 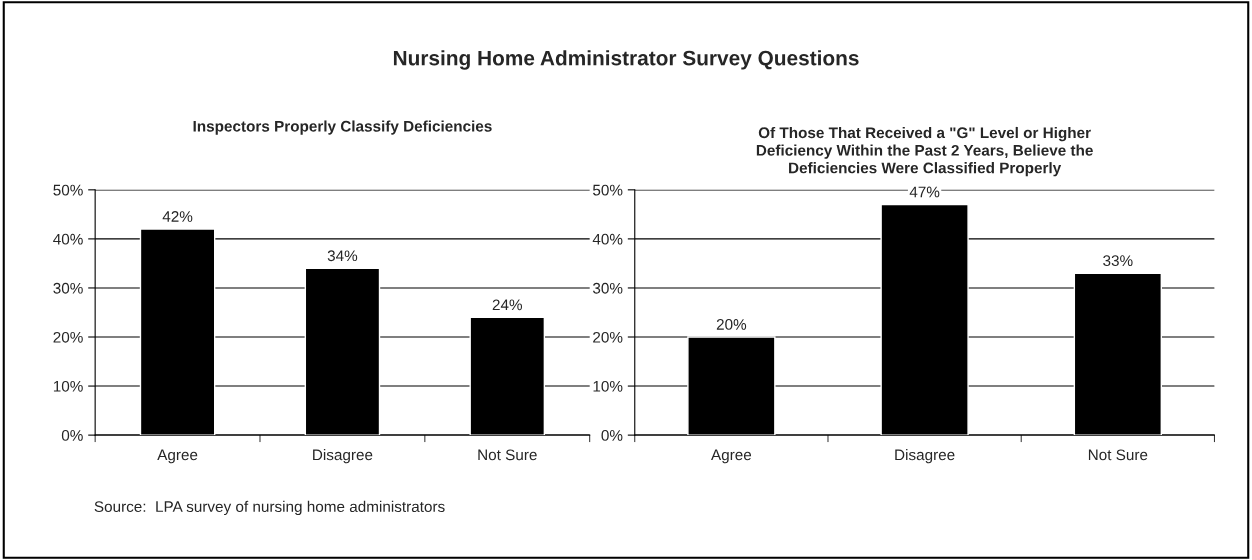 I want to click on data-label: 47%, so click(x=924, y=192).